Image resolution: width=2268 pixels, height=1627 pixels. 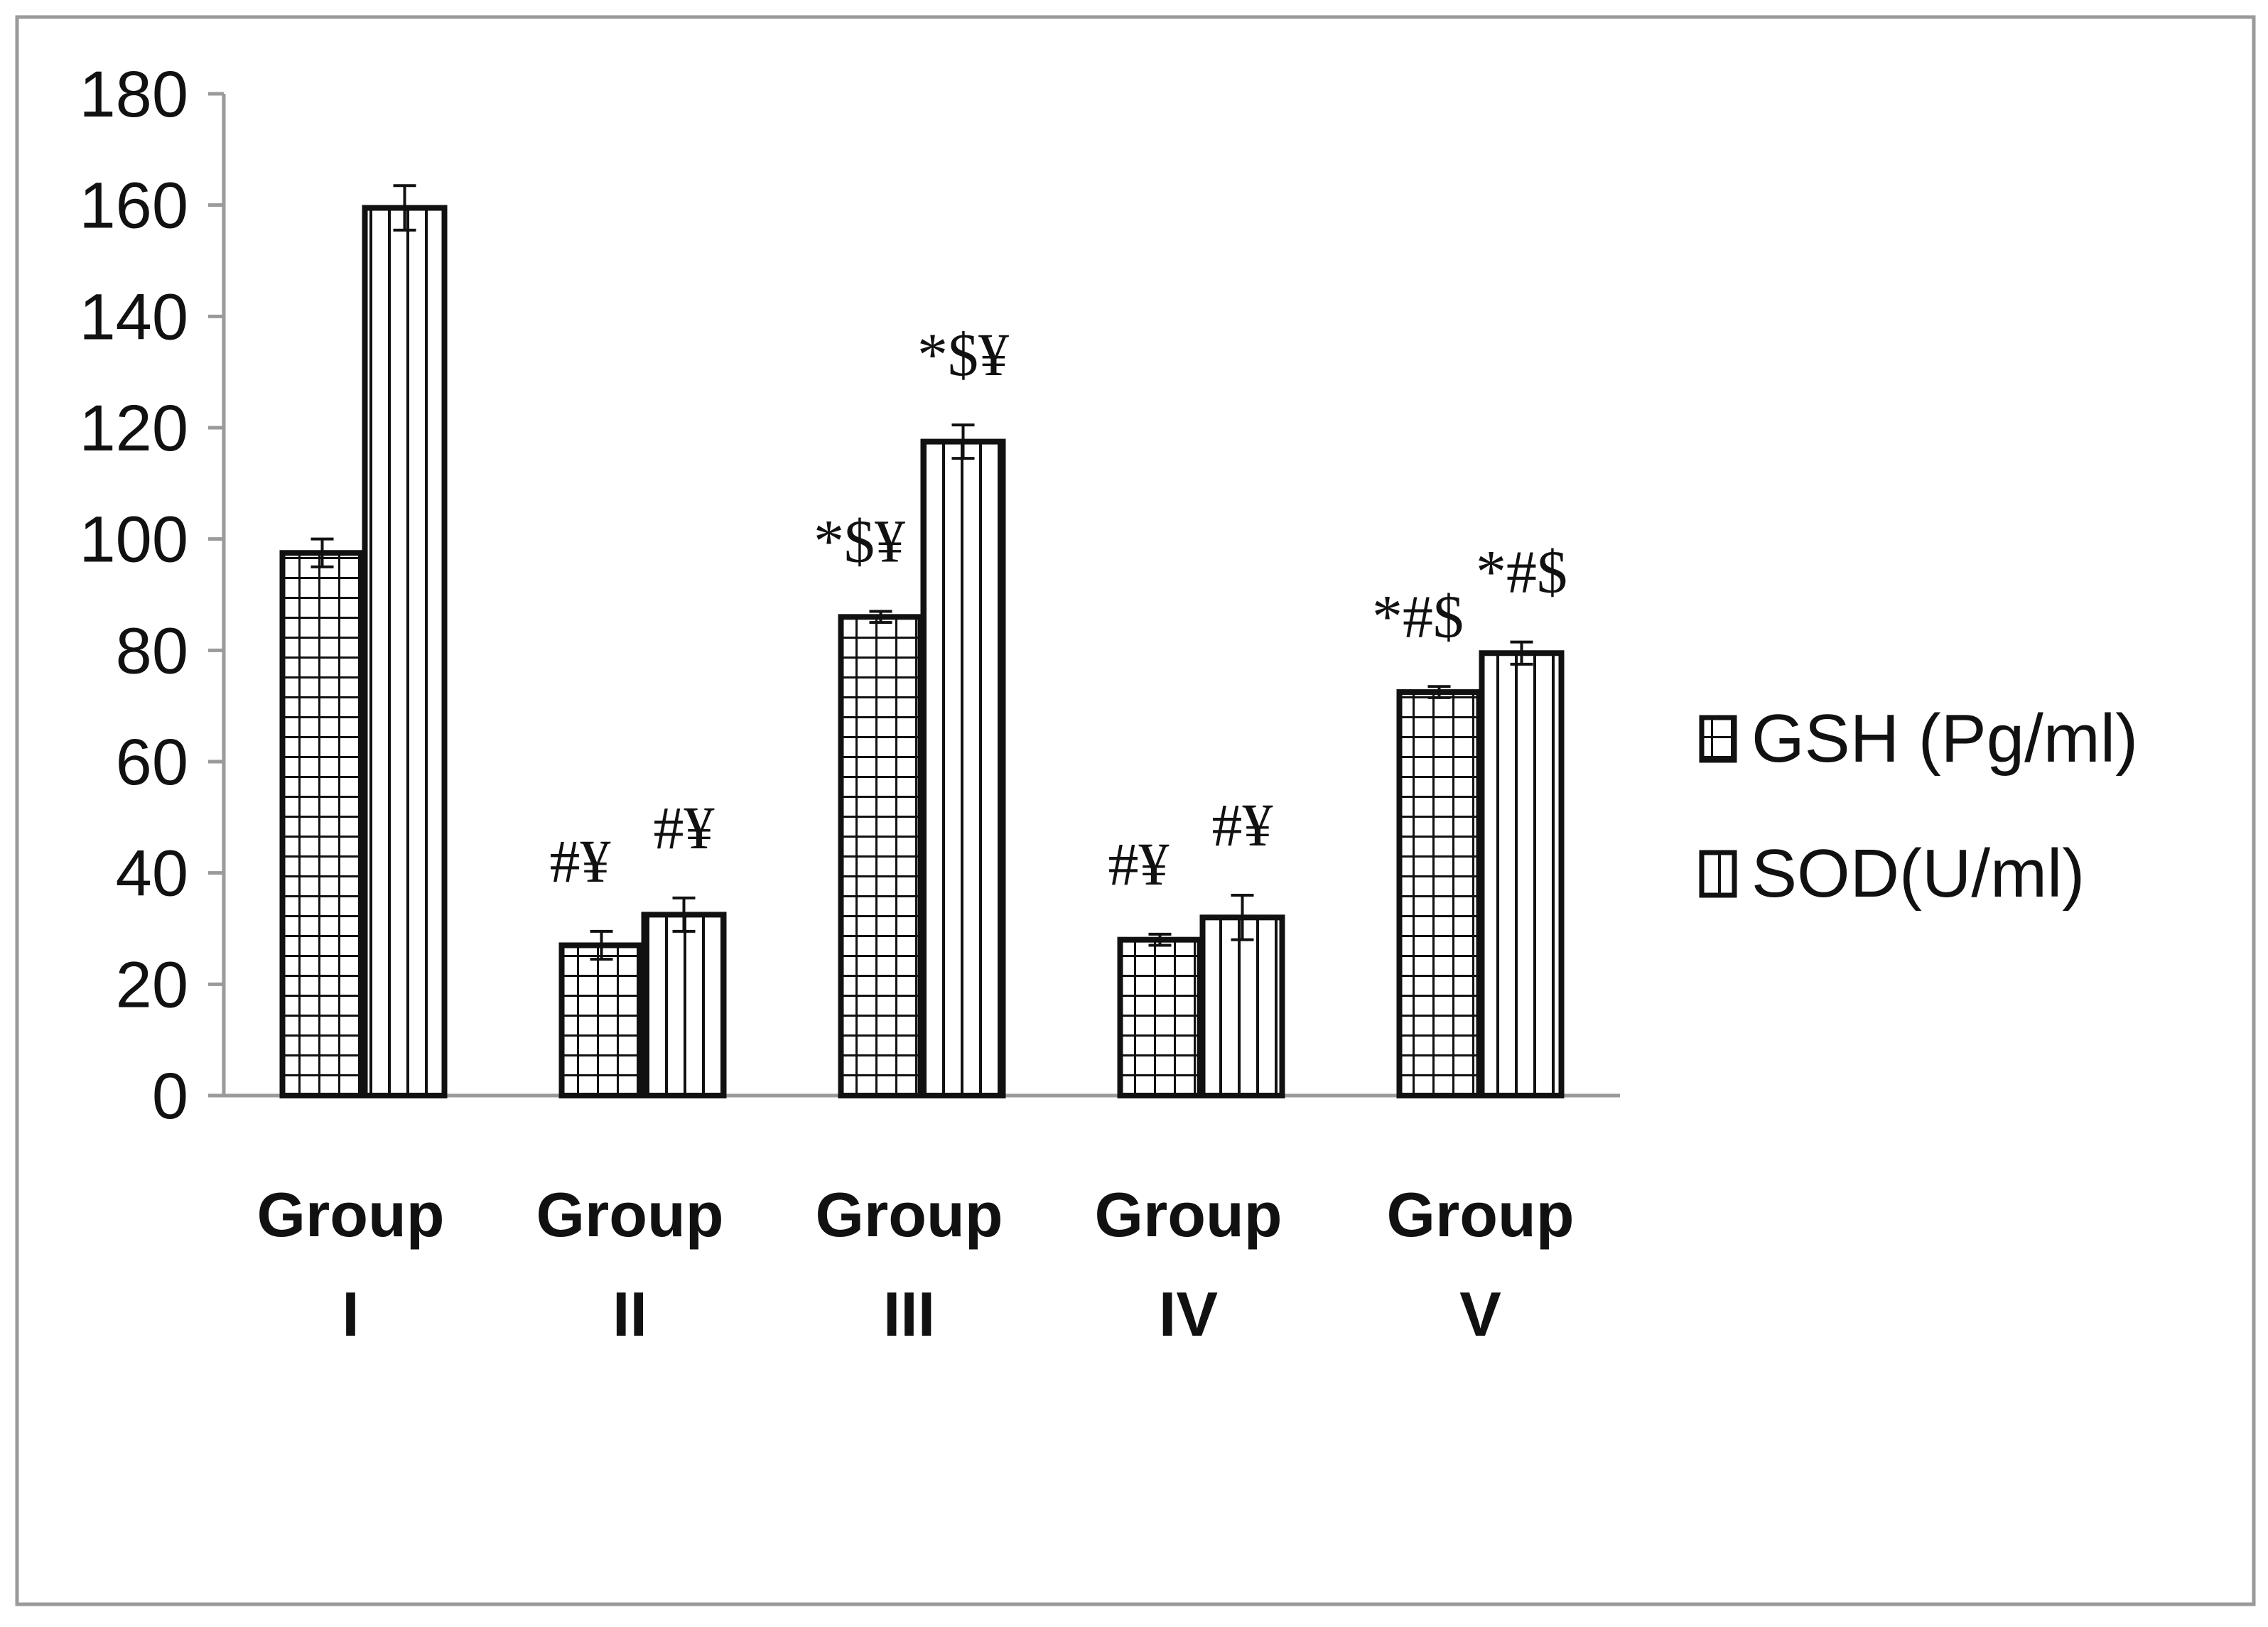 What do you see at coordinates (1918, 806) in the screenshot?
I see `legend: GSH (Pg/ml) SOD(U/ml)` at bounding box center [1918, 806].